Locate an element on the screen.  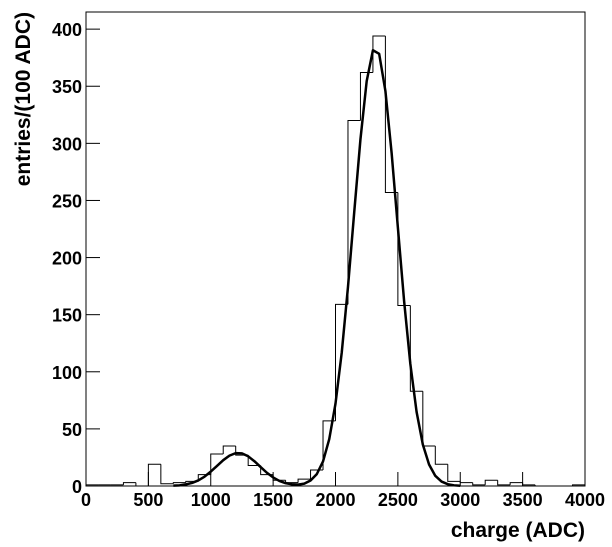
y-tick-label: 350 is located at coordinates (67, 87).